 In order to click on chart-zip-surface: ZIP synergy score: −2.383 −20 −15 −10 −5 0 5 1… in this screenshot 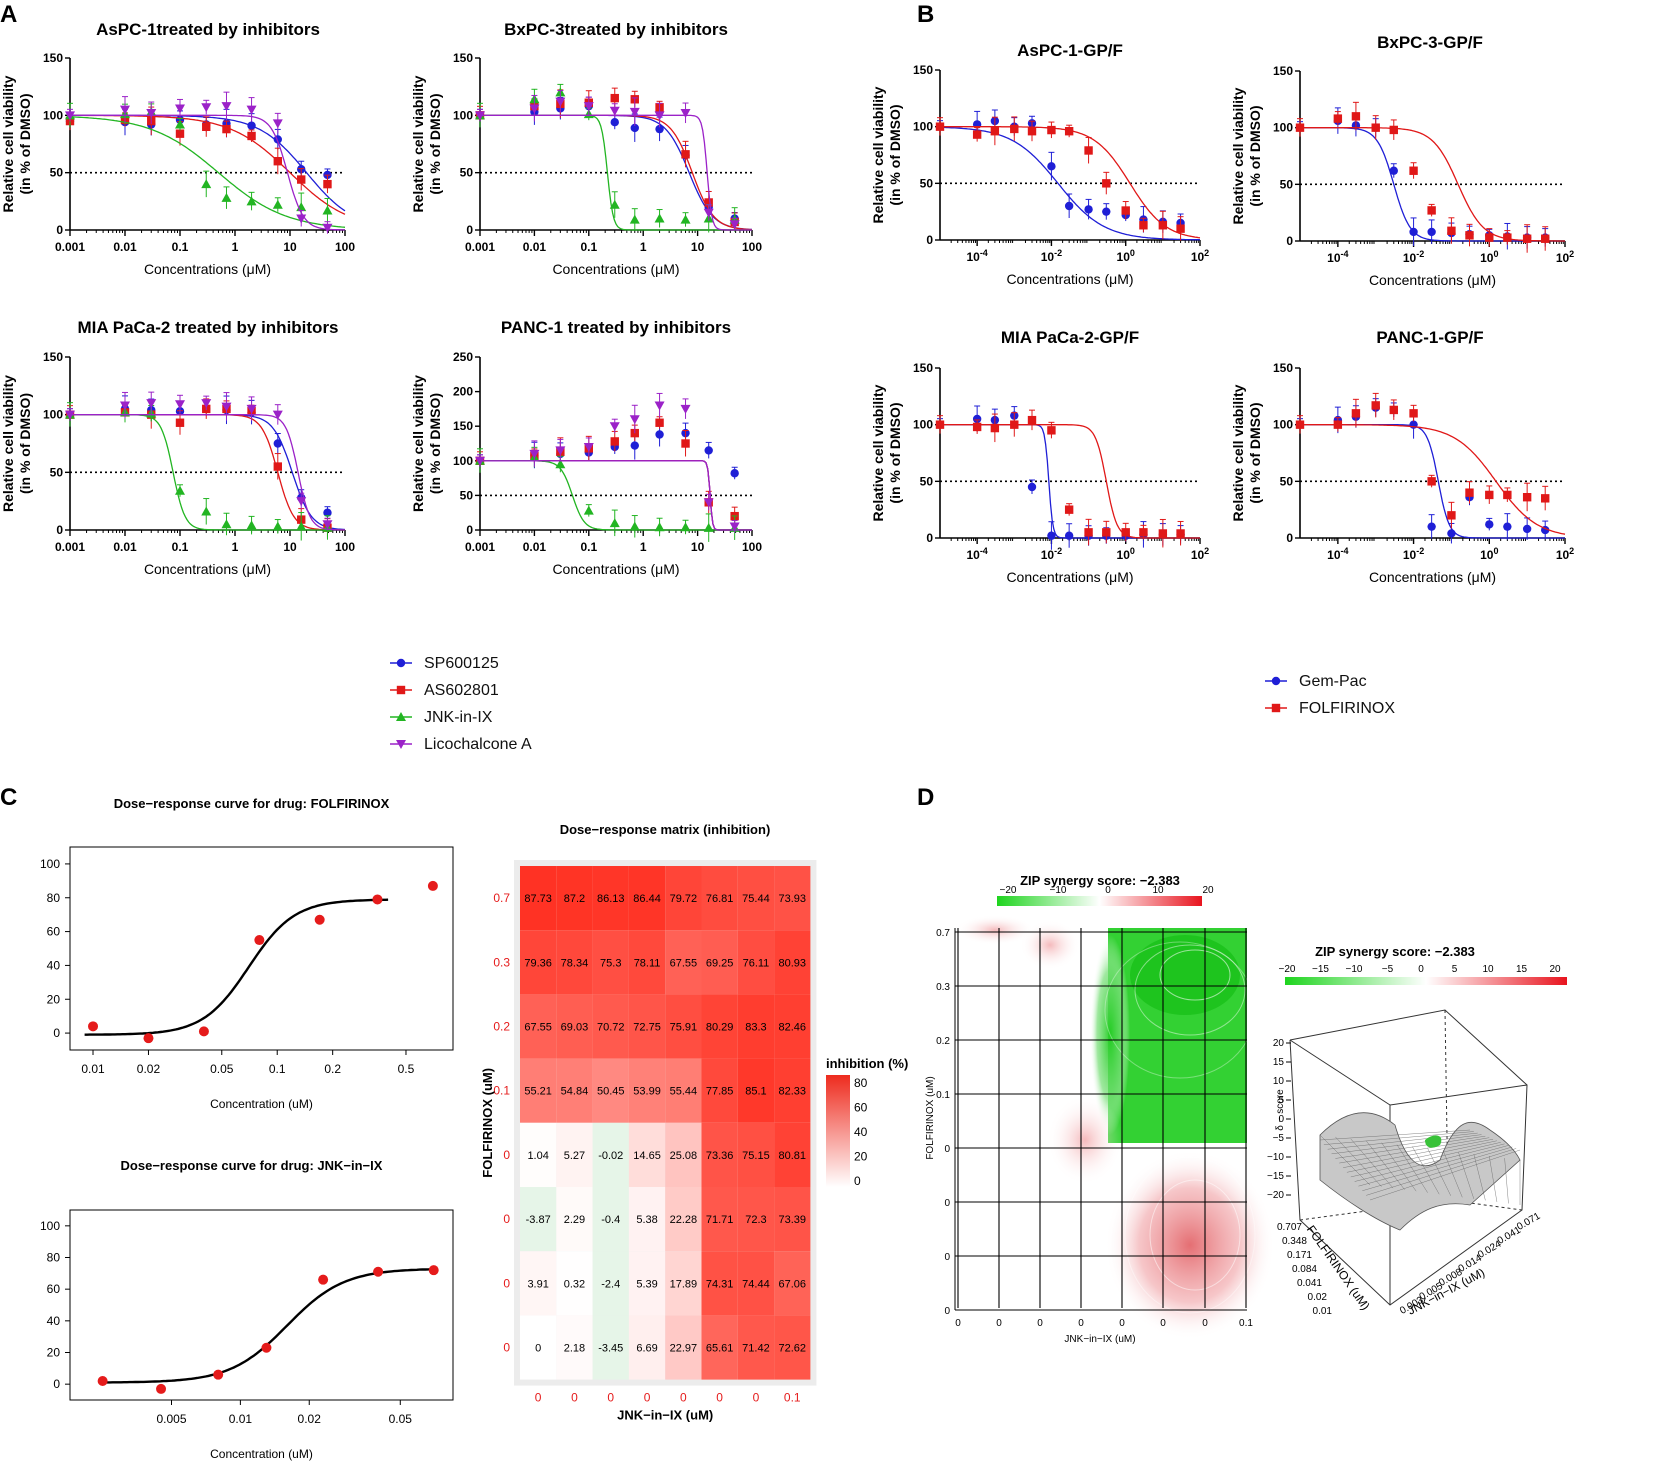, I will do `click(1417, 1131)`.